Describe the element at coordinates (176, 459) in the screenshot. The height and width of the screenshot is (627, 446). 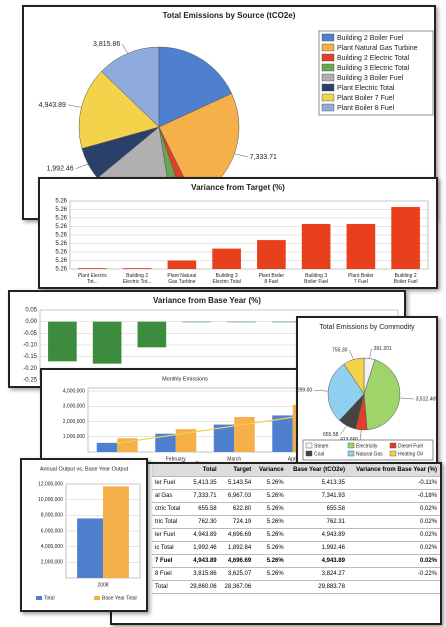
I see `x-tick-label: February` at that location.